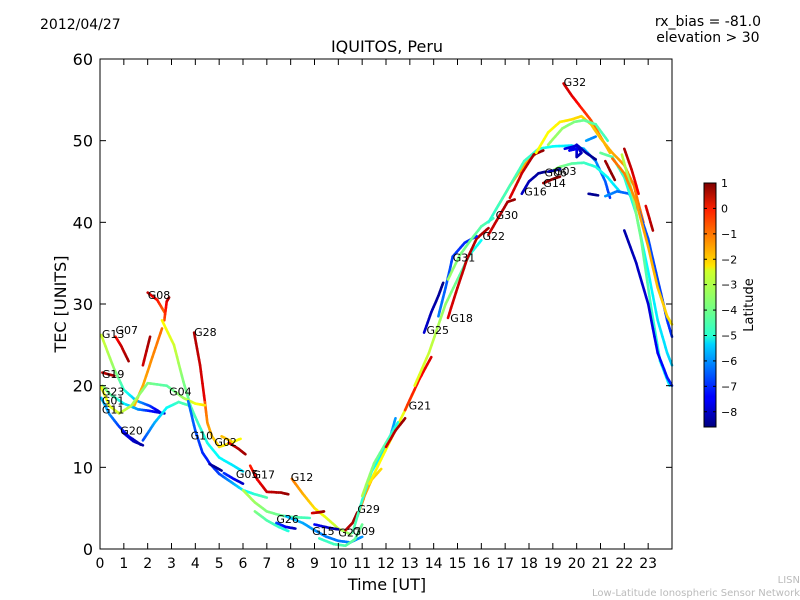 This screenshot has height=600, width=800. I want to click on satellite-label: G29, so click(368, 509).